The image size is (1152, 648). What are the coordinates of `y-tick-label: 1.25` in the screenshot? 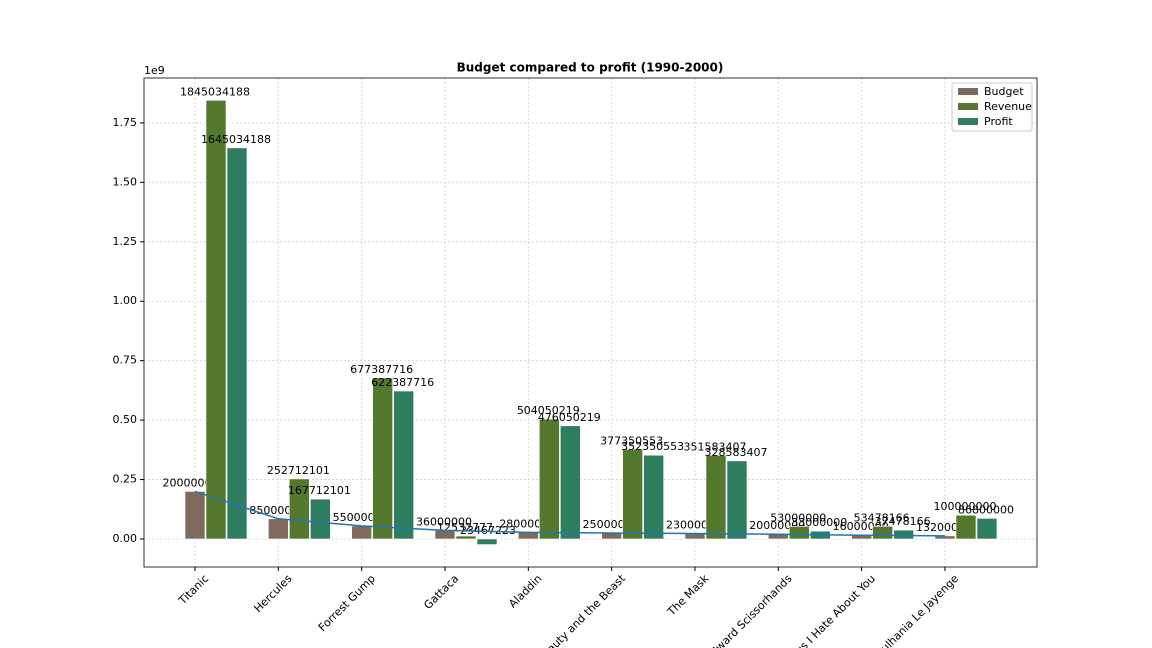 It's located at (125, 241).